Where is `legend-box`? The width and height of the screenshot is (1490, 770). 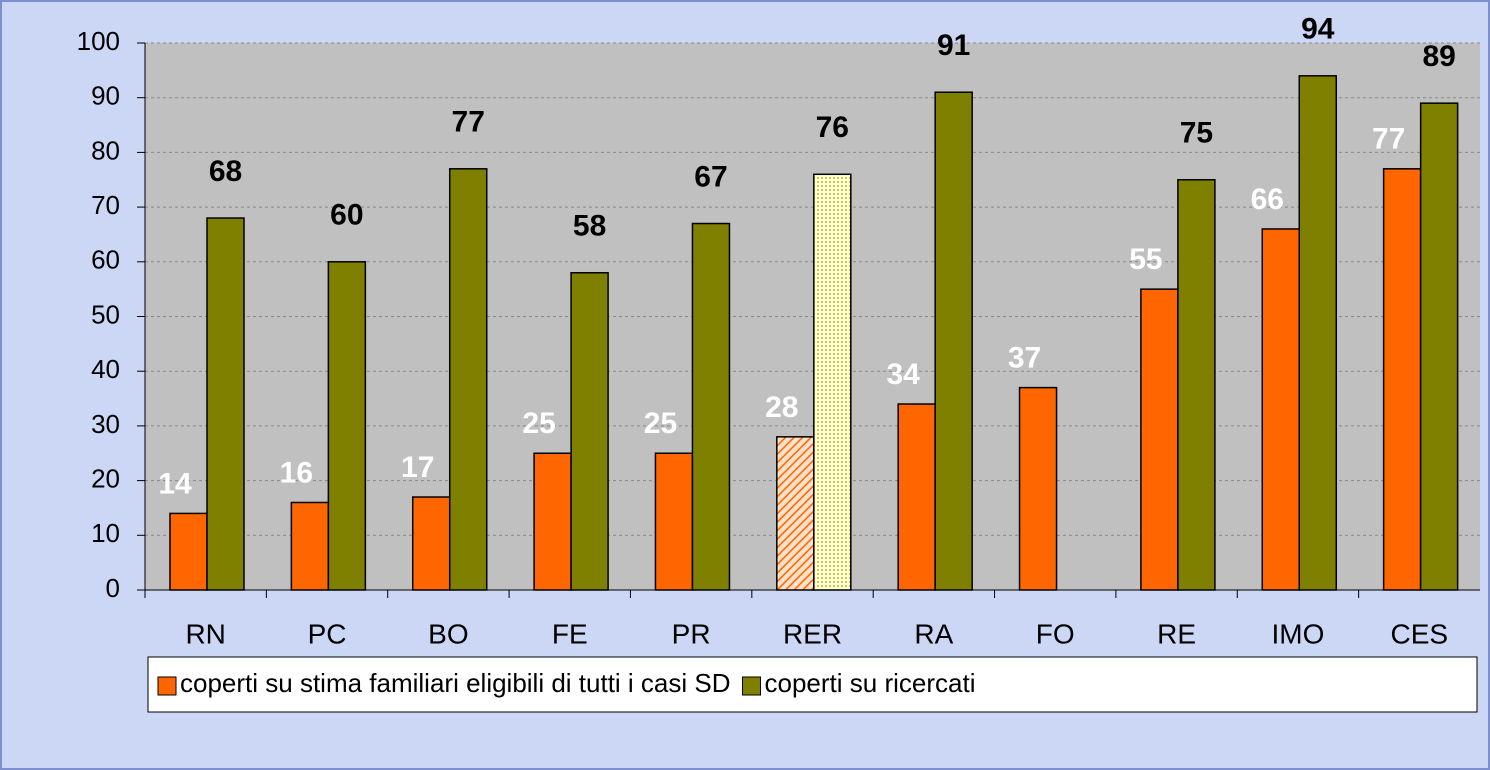 legend-box is located at coordinates (812, 684).